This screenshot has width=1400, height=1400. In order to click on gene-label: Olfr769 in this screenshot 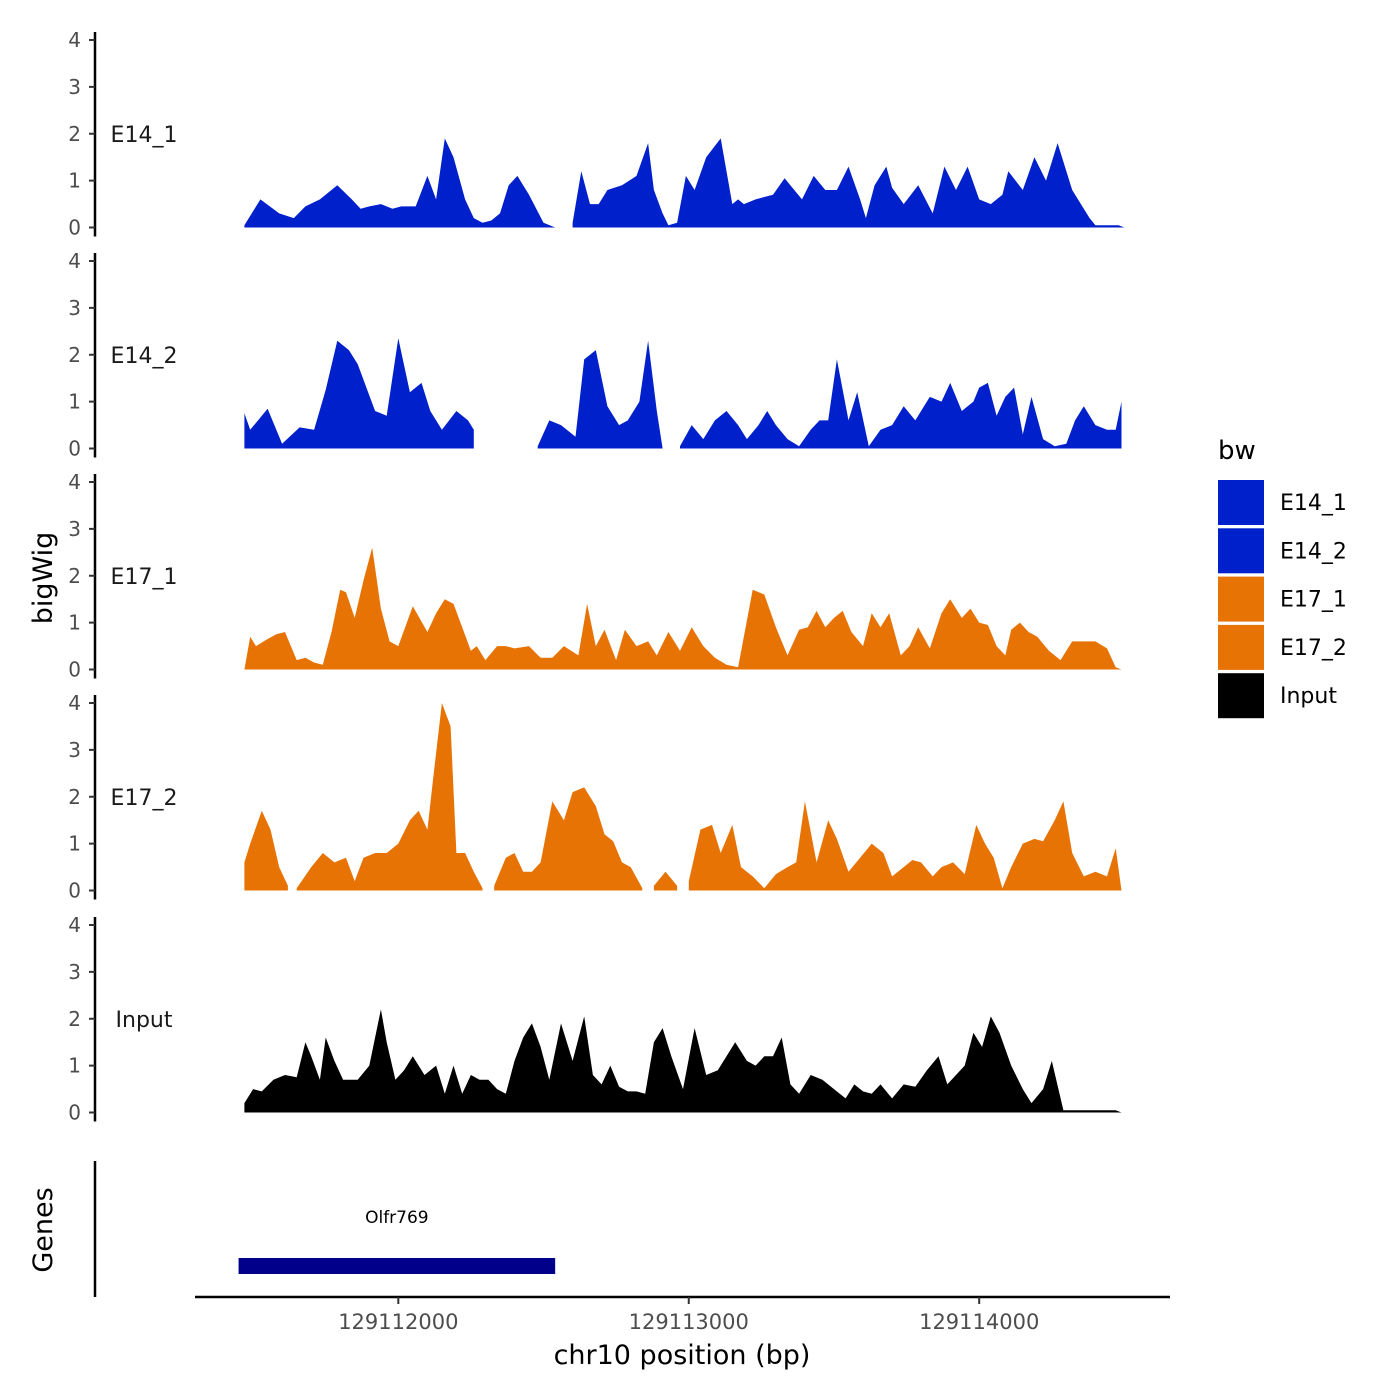, I will do `click(397, 1218)`.